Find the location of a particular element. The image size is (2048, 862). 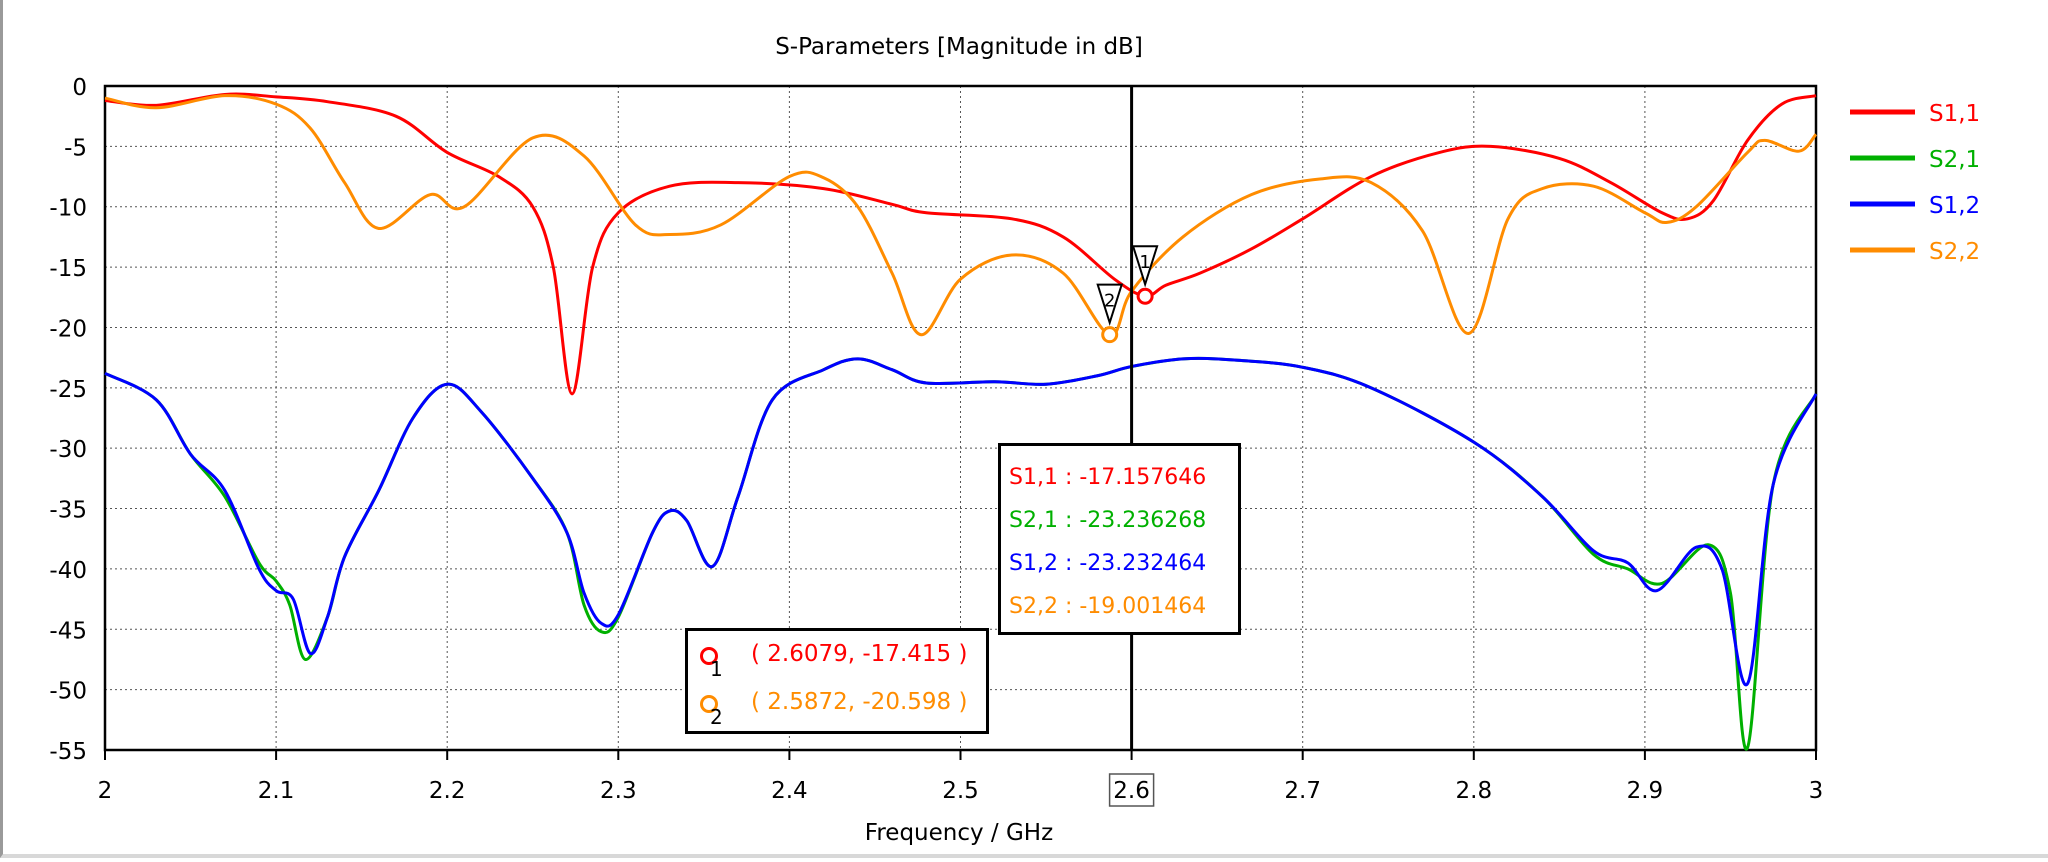

x-tick-label: 2.9 is located at coordinates (1645, 791).